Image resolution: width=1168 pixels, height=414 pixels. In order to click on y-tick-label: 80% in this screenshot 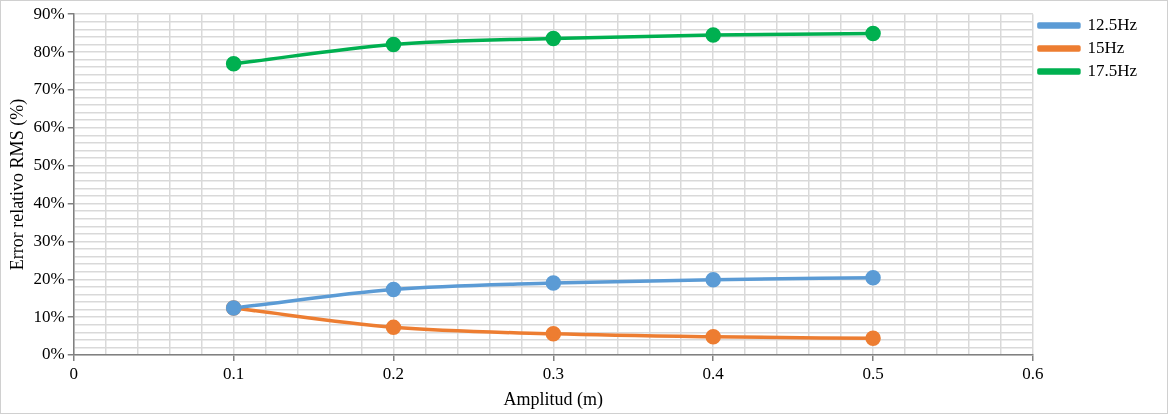, I will do `click(49, 51)`.